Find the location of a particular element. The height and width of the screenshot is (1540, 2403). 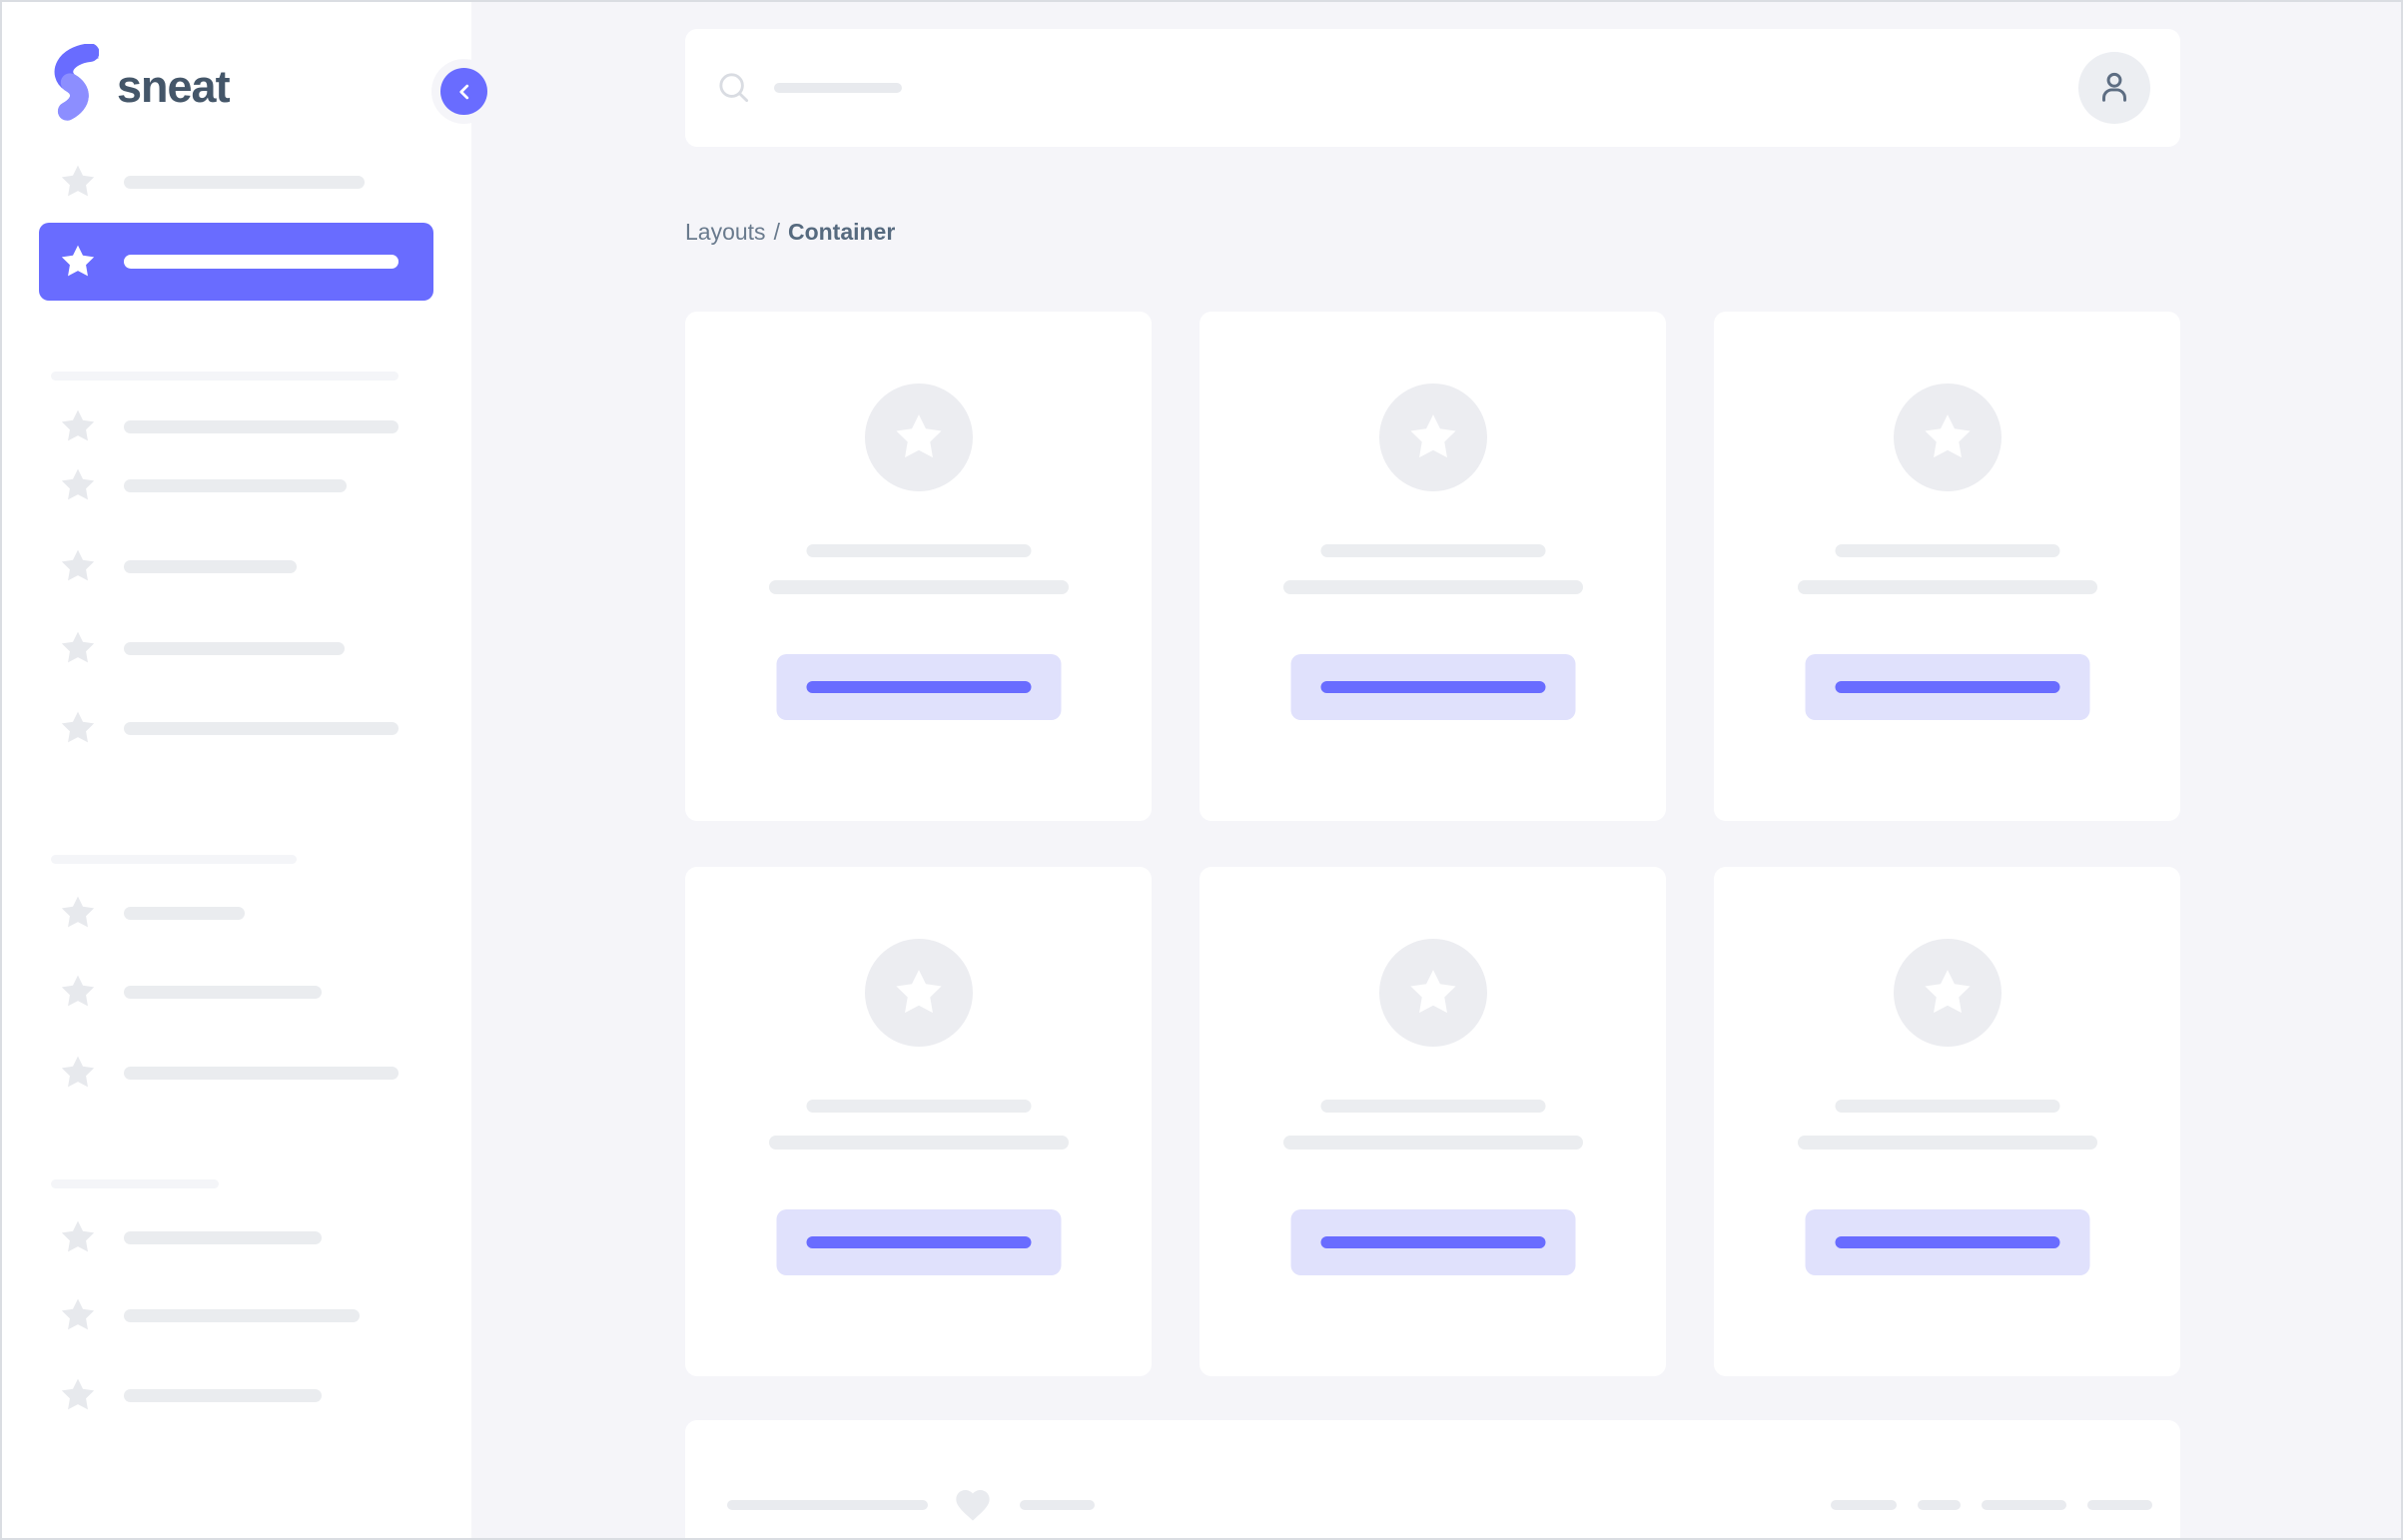

breadcrumb-current: Container is located at coordinates (841, 232).